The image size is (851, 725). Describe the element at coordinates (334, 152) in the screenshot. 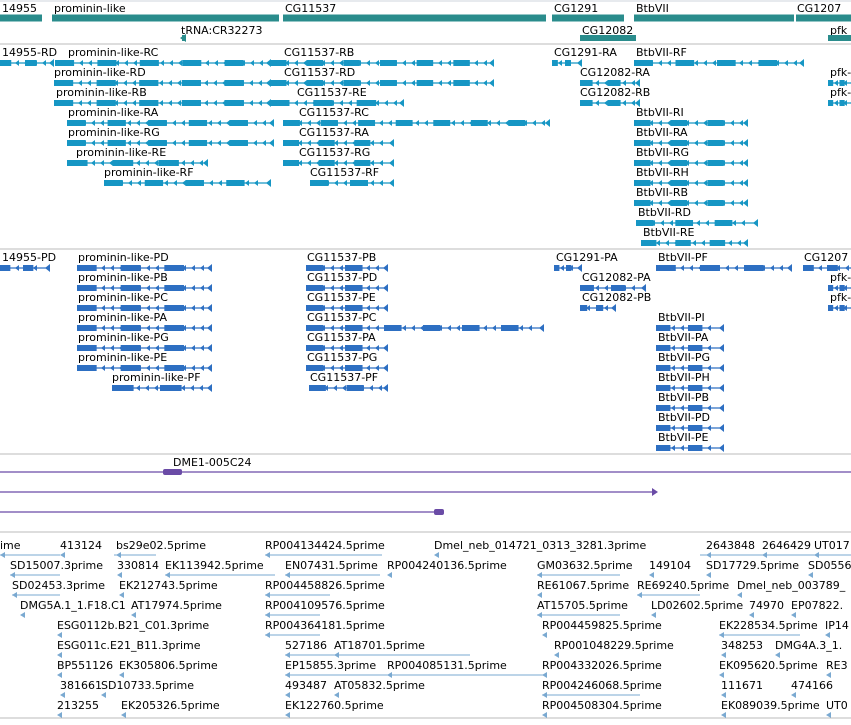

I see `transcript-label: CG11537-RG` at that location.